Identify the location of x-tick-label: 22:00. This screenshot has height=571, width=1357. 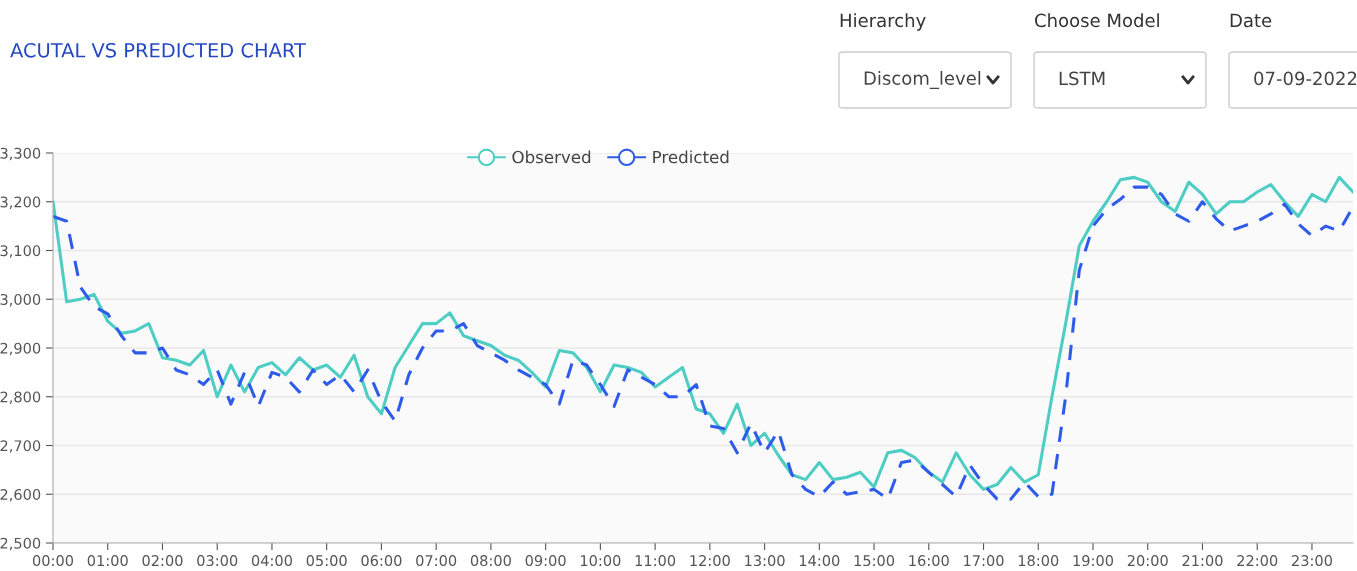
(1257, 561).